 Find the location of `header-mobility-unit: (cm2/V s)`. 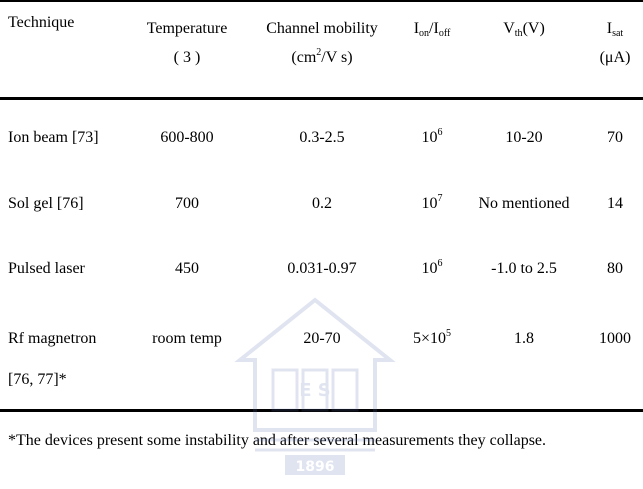

header-mobility-unit: (cm2/V s) is located at coordinates (322, 57).